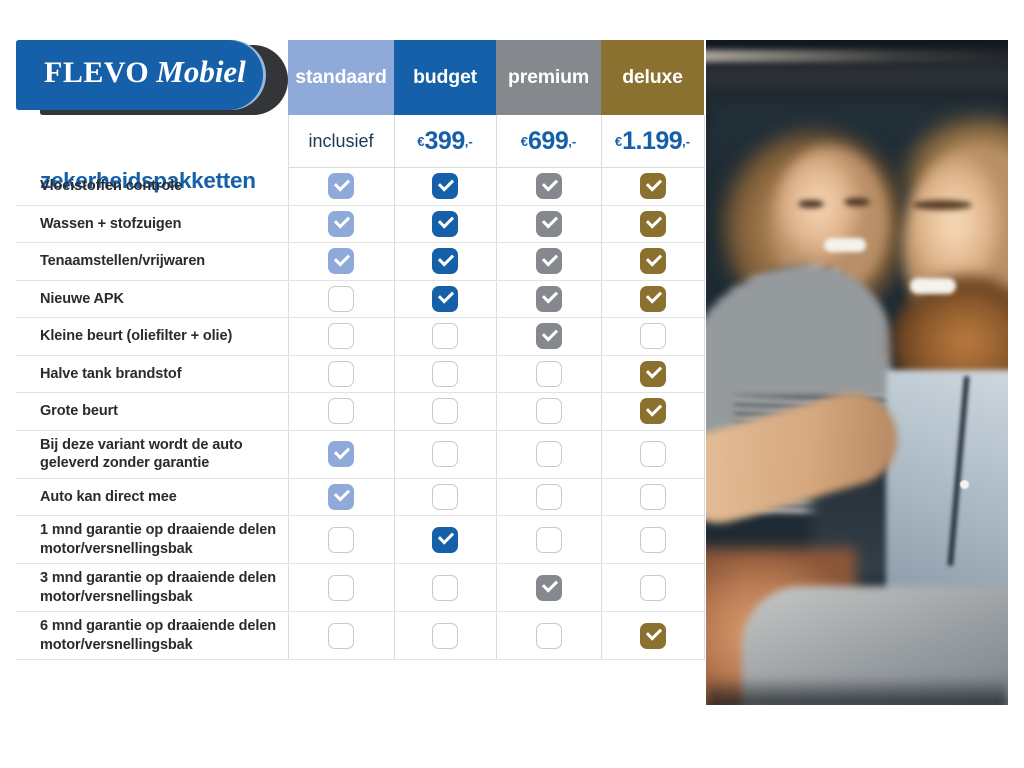 The height and width of the screenshot is (768, 1024). Describe the element at coordinates (652, 77) in the screenshot. I see `column-header-deluxe: deluxe` at that location.